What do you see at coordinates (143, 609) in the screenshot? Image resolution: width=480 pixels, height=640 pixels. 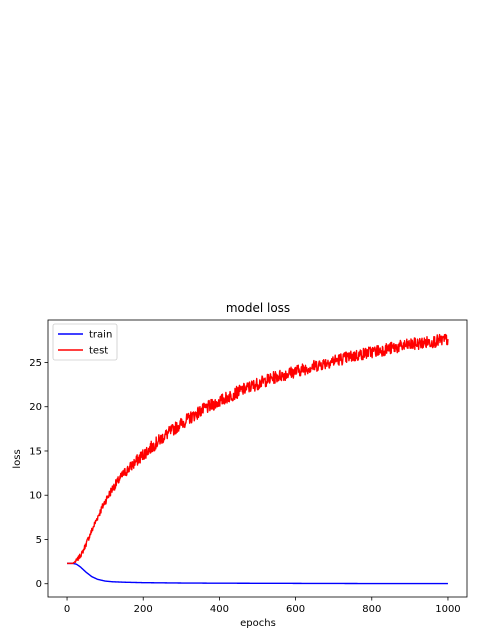 I see `x-tick-label: 200` at bounding box center [143, 609].